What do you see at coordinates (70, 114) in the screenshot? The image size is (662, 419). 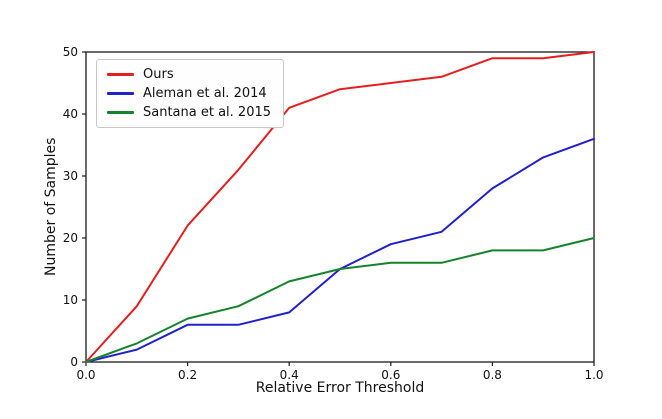 I see `y-tick-label: 40` at bounding box center [70, 114].